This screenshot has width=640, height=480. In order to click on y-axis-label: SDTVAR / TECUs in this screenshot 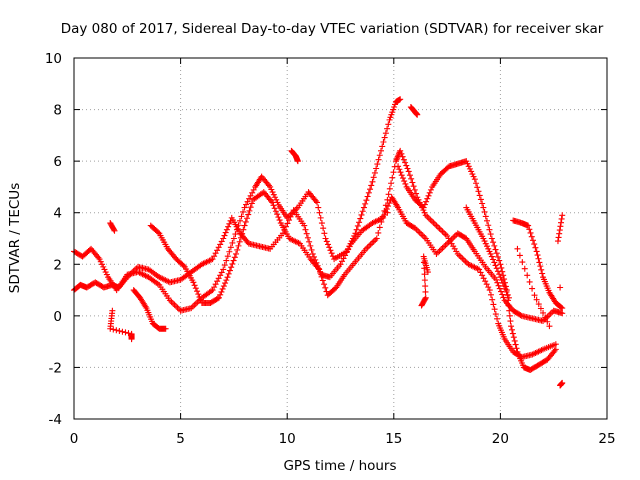, I will do `click(15, 238)`.